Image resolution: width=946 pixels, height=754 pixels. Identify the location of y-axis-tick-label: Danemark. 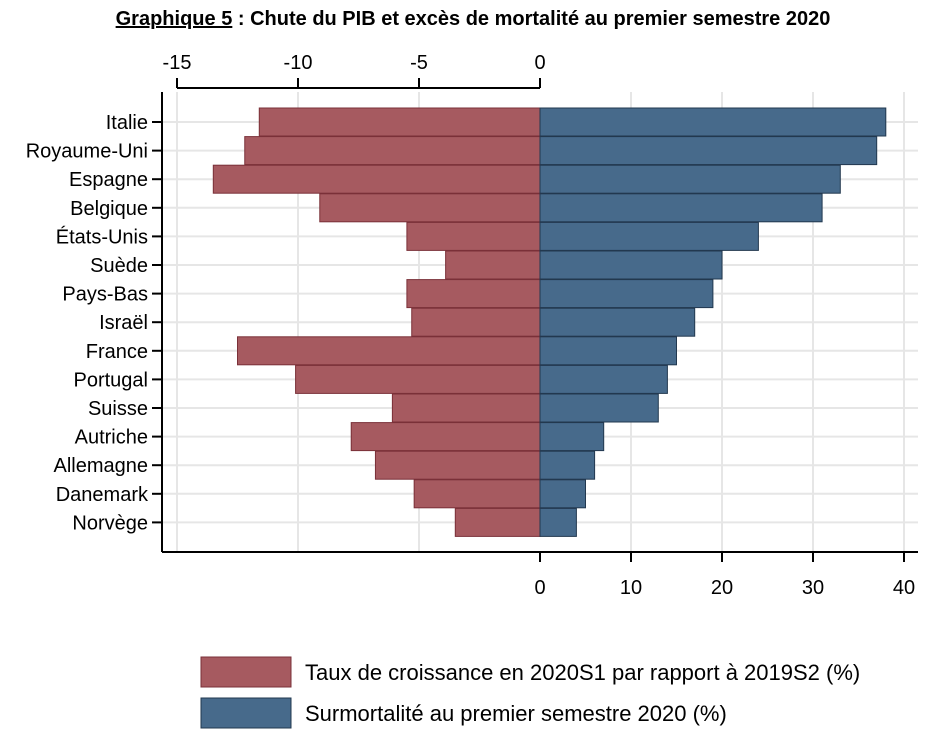
(102, 495).